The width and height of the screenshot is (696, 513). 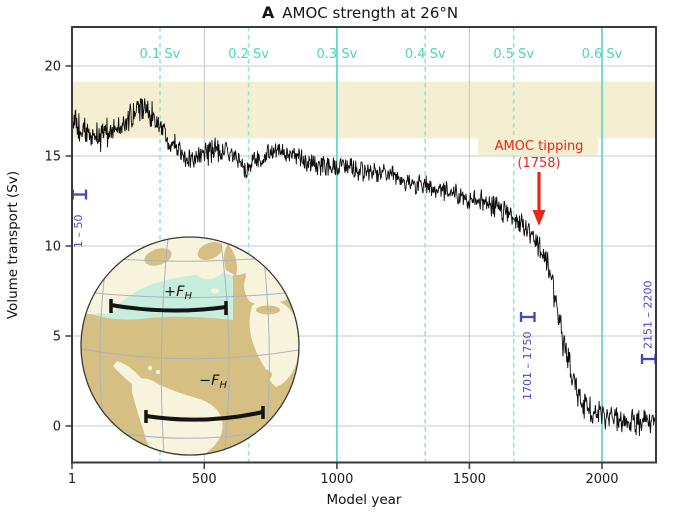 What do you see at coordinates (150, 368) in the screenshot?
I see `globe-land-antilles` at bounding box center [150, 368].